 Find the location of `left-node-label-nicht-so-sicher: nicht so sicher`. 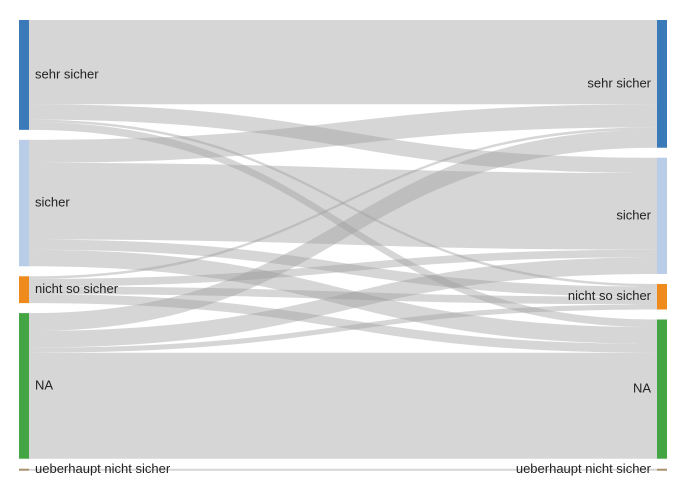

left-node-label-nicht-so-sicher: nicht so sicher is located at coordinates (77, 288).